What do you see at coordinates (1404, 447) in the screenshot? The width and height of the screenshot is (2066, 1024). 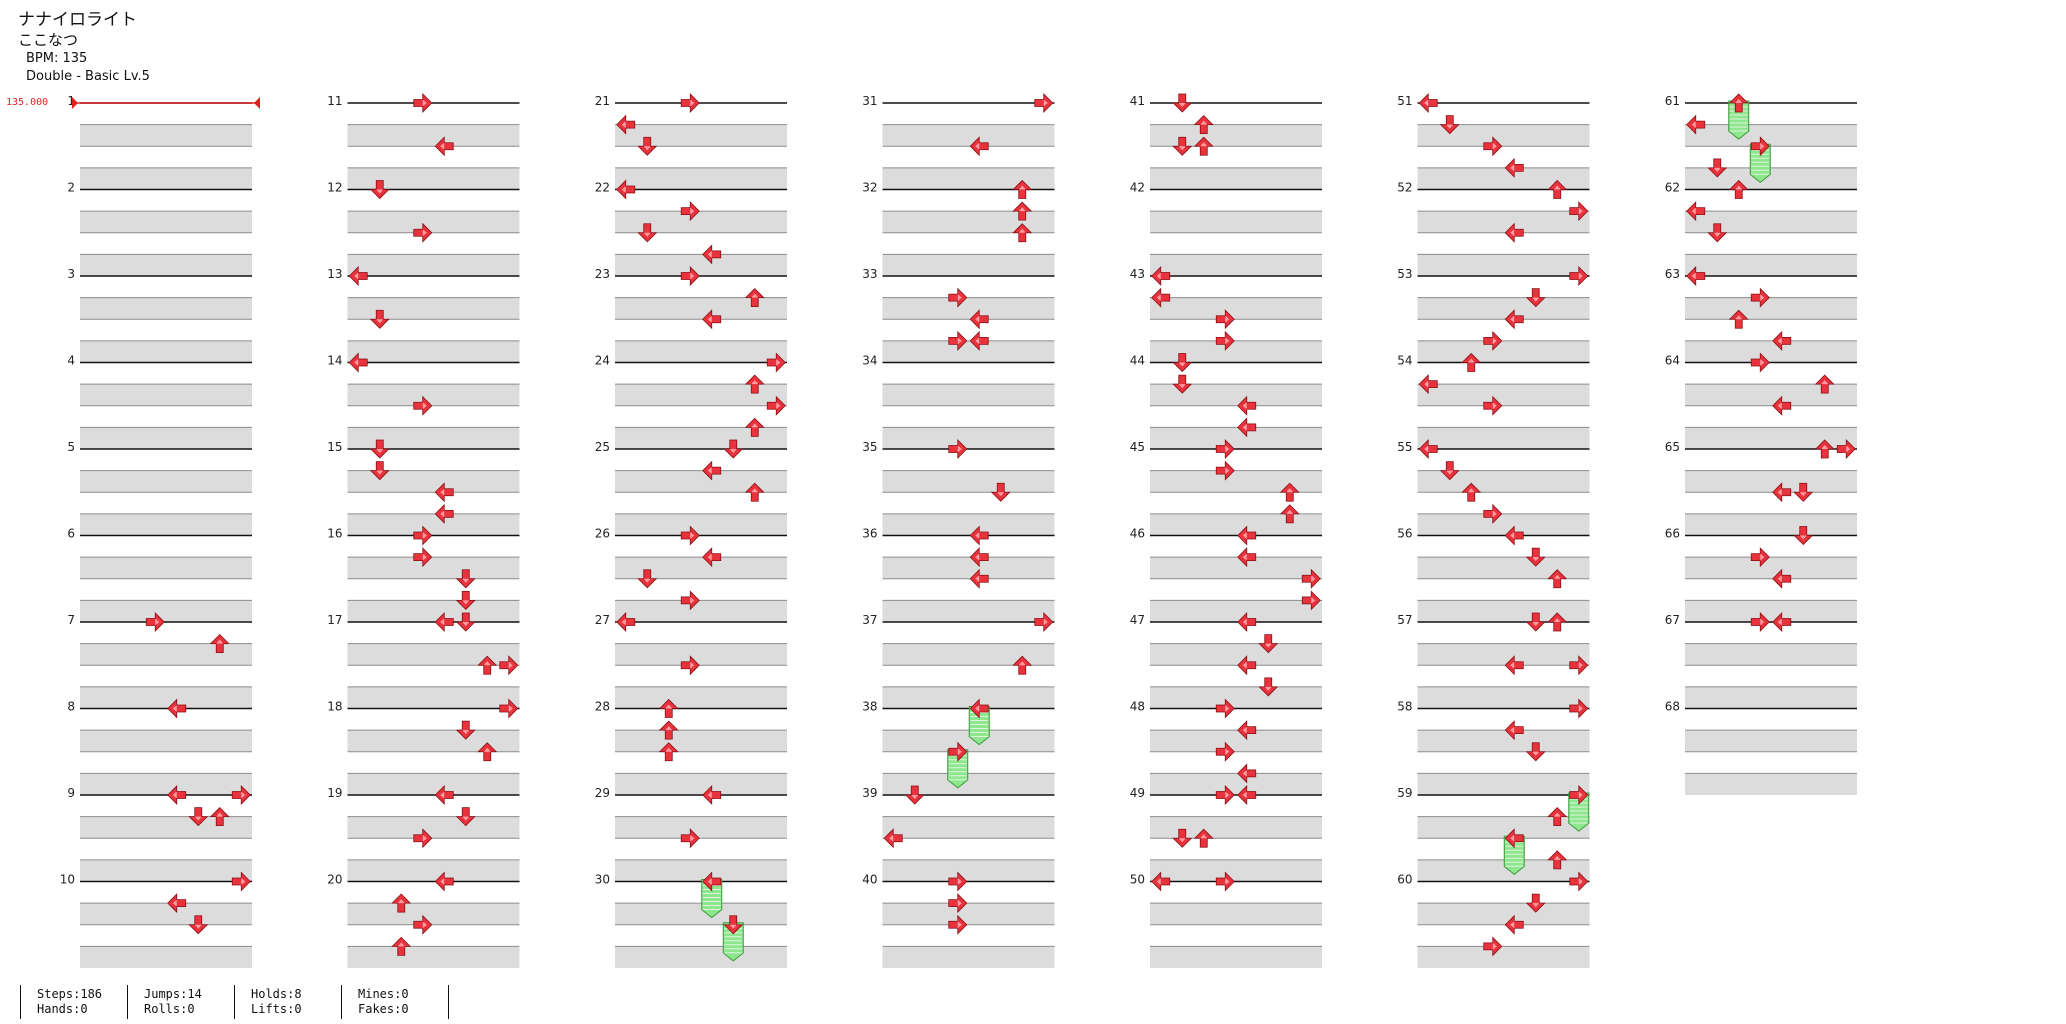 I see `measure-number: 55` at bounding box center [1404, 447].